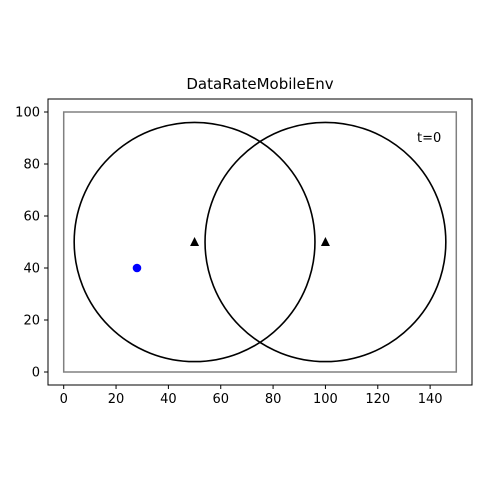 The width and height of the screenshot is (500, 500). Describe the element at coordinates (31, 165) in the screenshot. I see `y-tick-label: 80` at that location.